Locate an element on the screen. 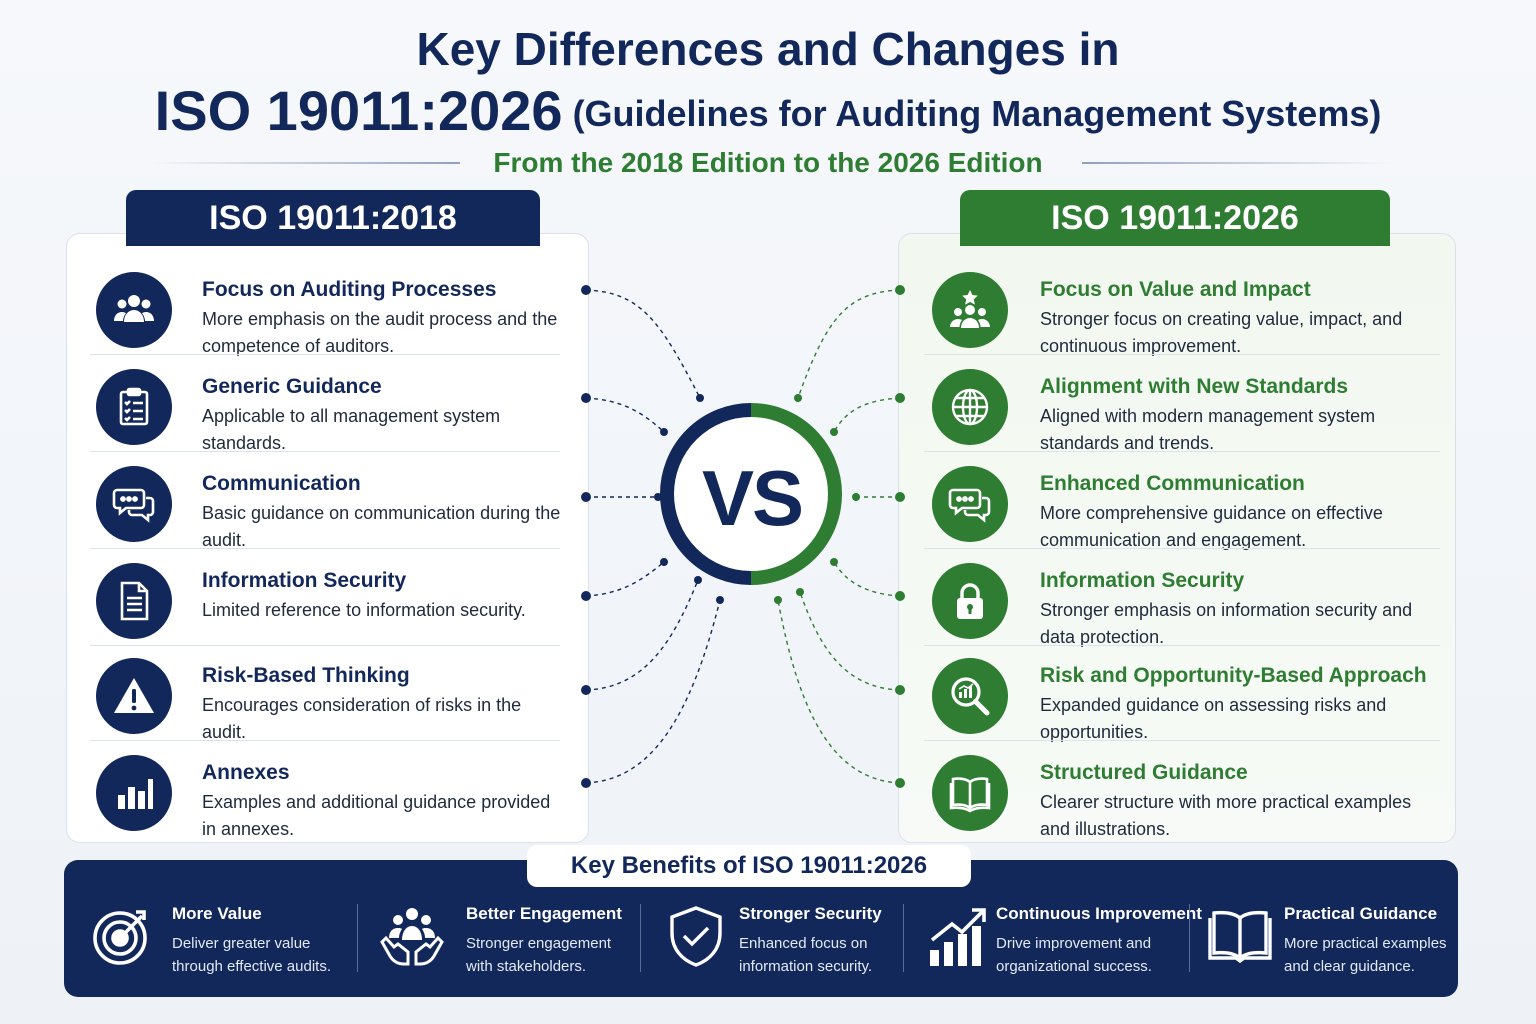  benefit-description: Enhanced focus on information security. is located at coordinates (805, 955).